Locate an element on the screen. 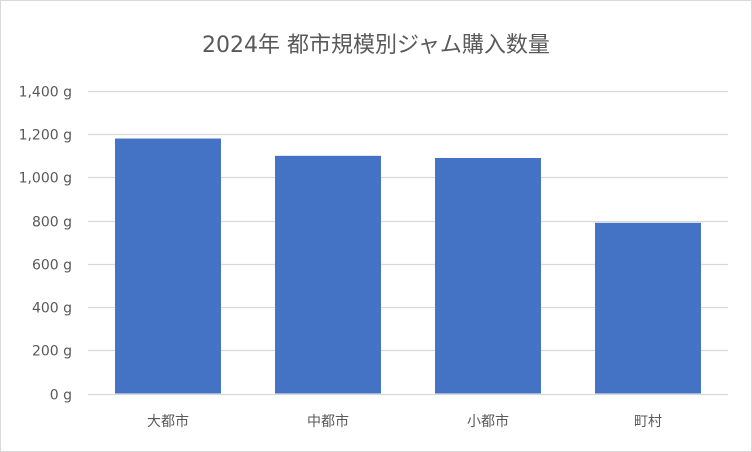 The width and height of the screenshot is (752, 452). x-tick-label: 大都市 is located at coordinates (168, 421).